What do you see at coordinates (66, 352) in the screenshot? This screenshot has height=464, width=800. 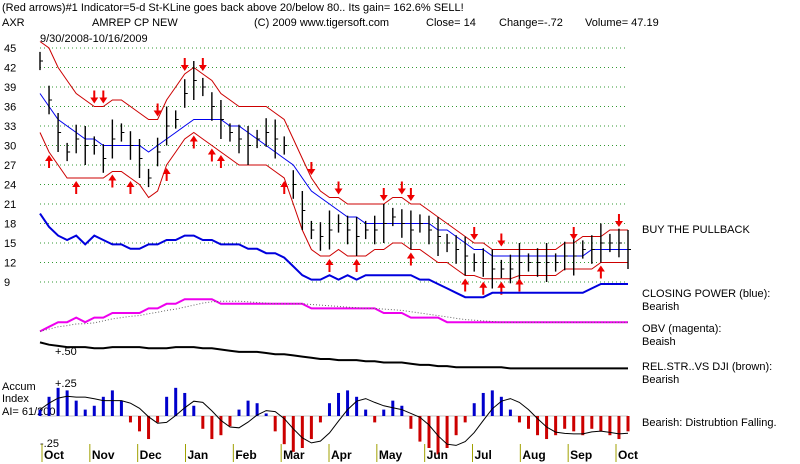 I see `relstr-level: +.50` at bounding box center [66, 352].